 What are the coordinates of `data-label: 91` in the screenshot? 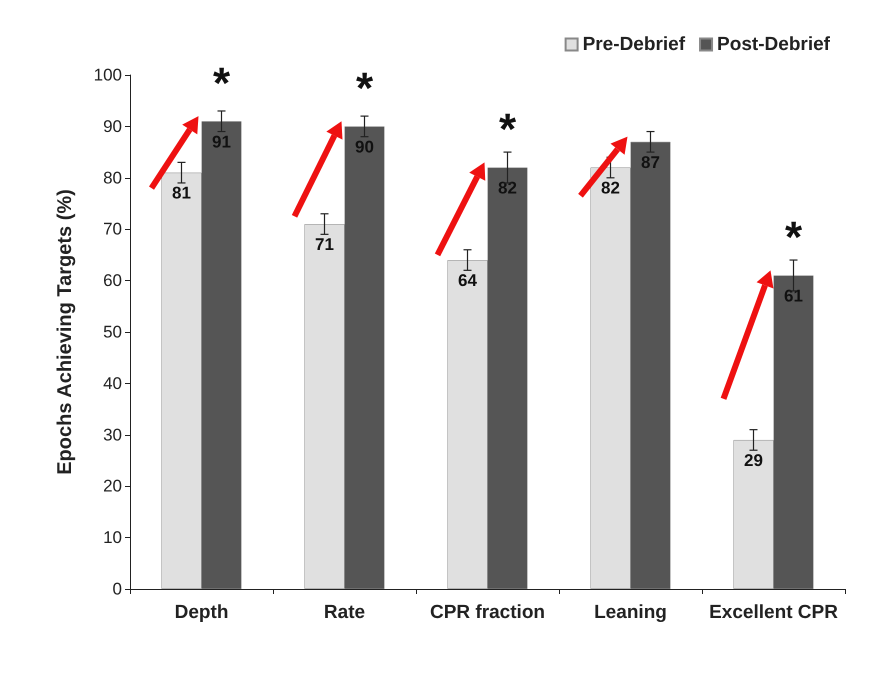 It's located at (221, 142).